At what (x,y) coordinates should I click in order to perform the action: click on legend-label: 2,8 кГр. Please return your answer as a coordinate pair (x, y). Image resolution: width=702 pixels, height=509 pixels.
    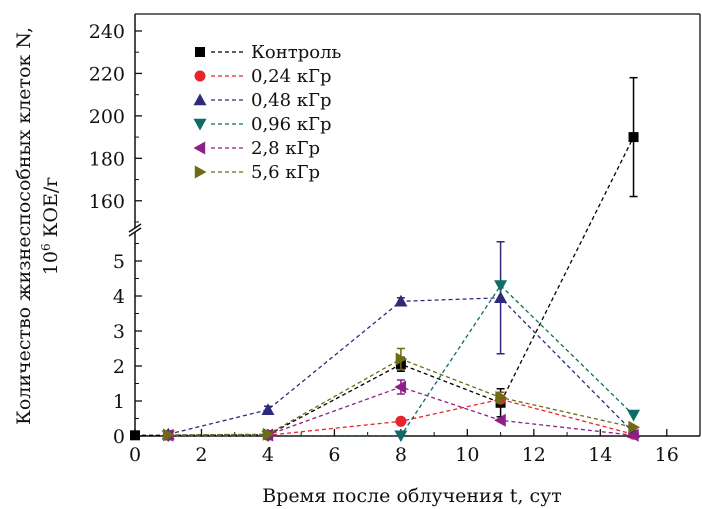
    Looking at the image, I should click on (285, 148).